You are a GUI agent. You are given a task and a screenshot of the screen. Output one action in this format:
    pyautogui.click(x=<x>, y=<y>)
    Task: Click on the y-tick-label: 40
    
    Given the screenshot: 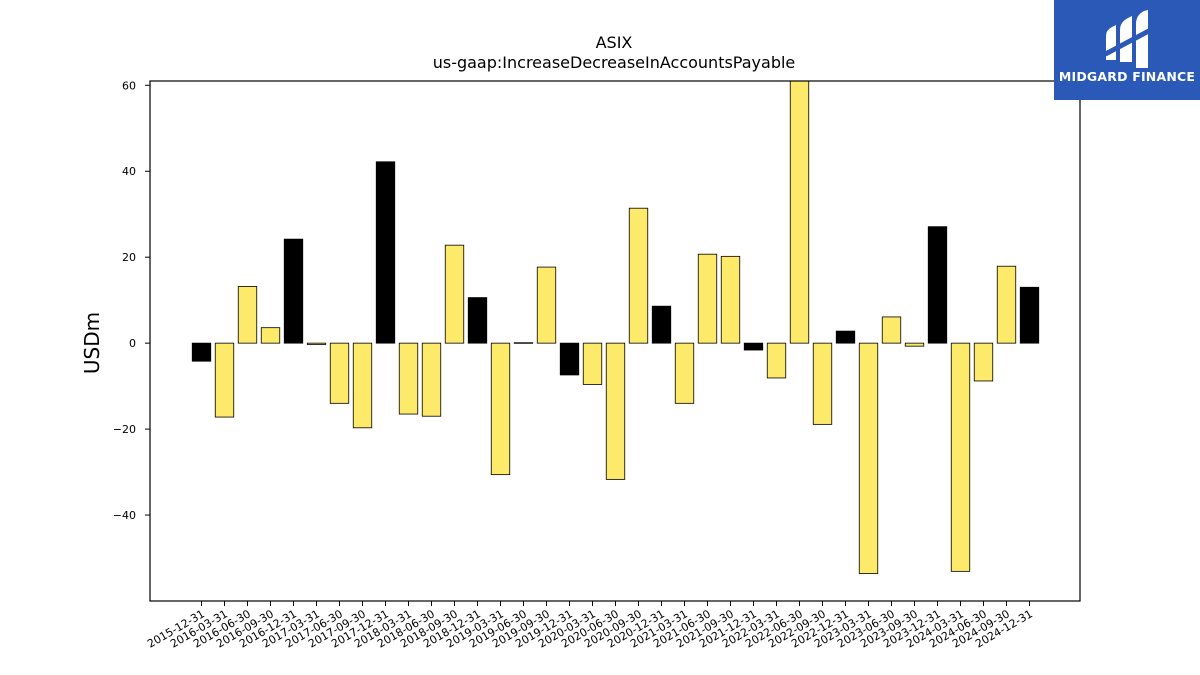 What is the action you would take?
    pyautogui.click(x=129, y=171)
    